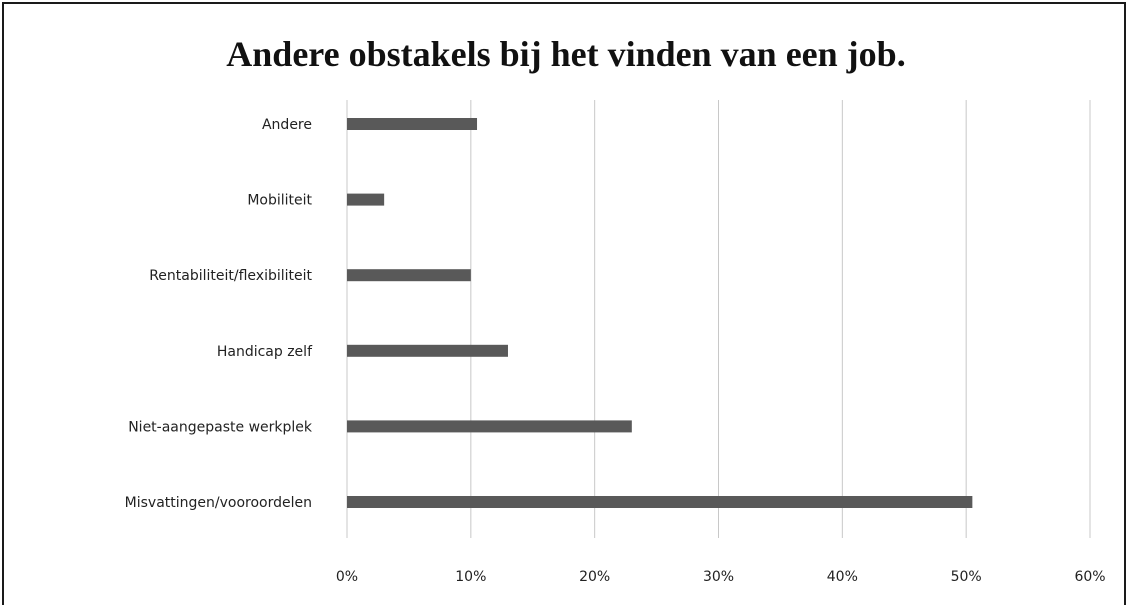  What do you see at coordinates (218, 503) in the screenshot?
I see `category-label: Misvattingen/vooroordelen` at bounding box center [218, 503].